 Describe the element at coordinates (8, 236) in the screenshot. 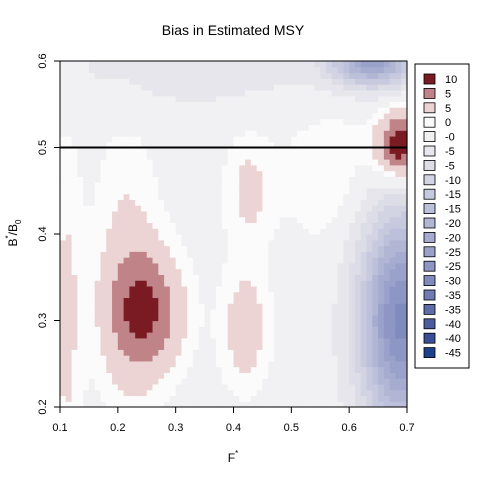

I see `y-axis-label-superscript: *` at that location.